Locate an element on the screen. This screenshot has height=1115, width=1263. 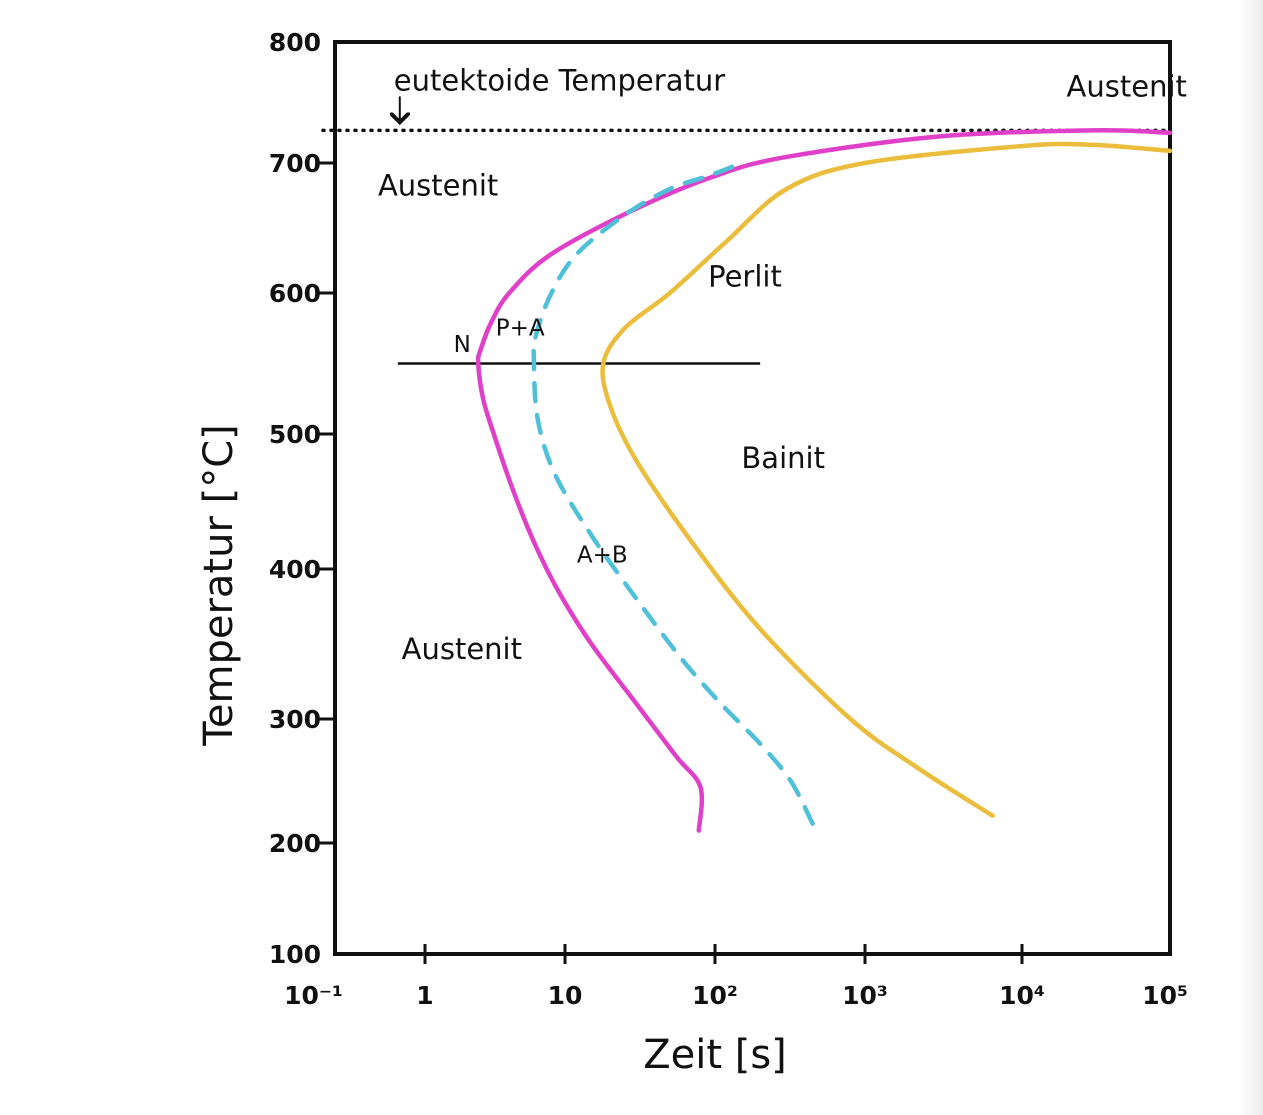
annotation-label: Perlit is located at coordinates (745, 277).